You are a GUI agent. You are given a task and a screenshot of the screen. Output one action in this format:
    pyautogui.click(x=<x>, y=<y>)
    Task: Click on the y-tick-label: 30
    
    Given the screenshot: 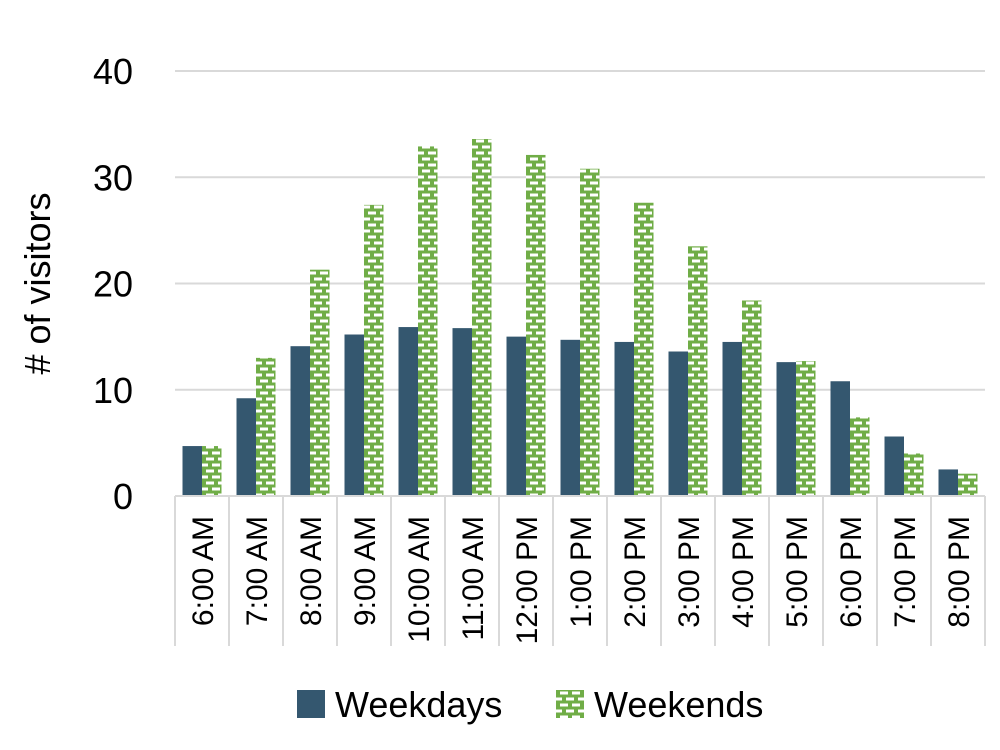 What is the action you would take?
    pyautogui.click(x=113, y=177)
    